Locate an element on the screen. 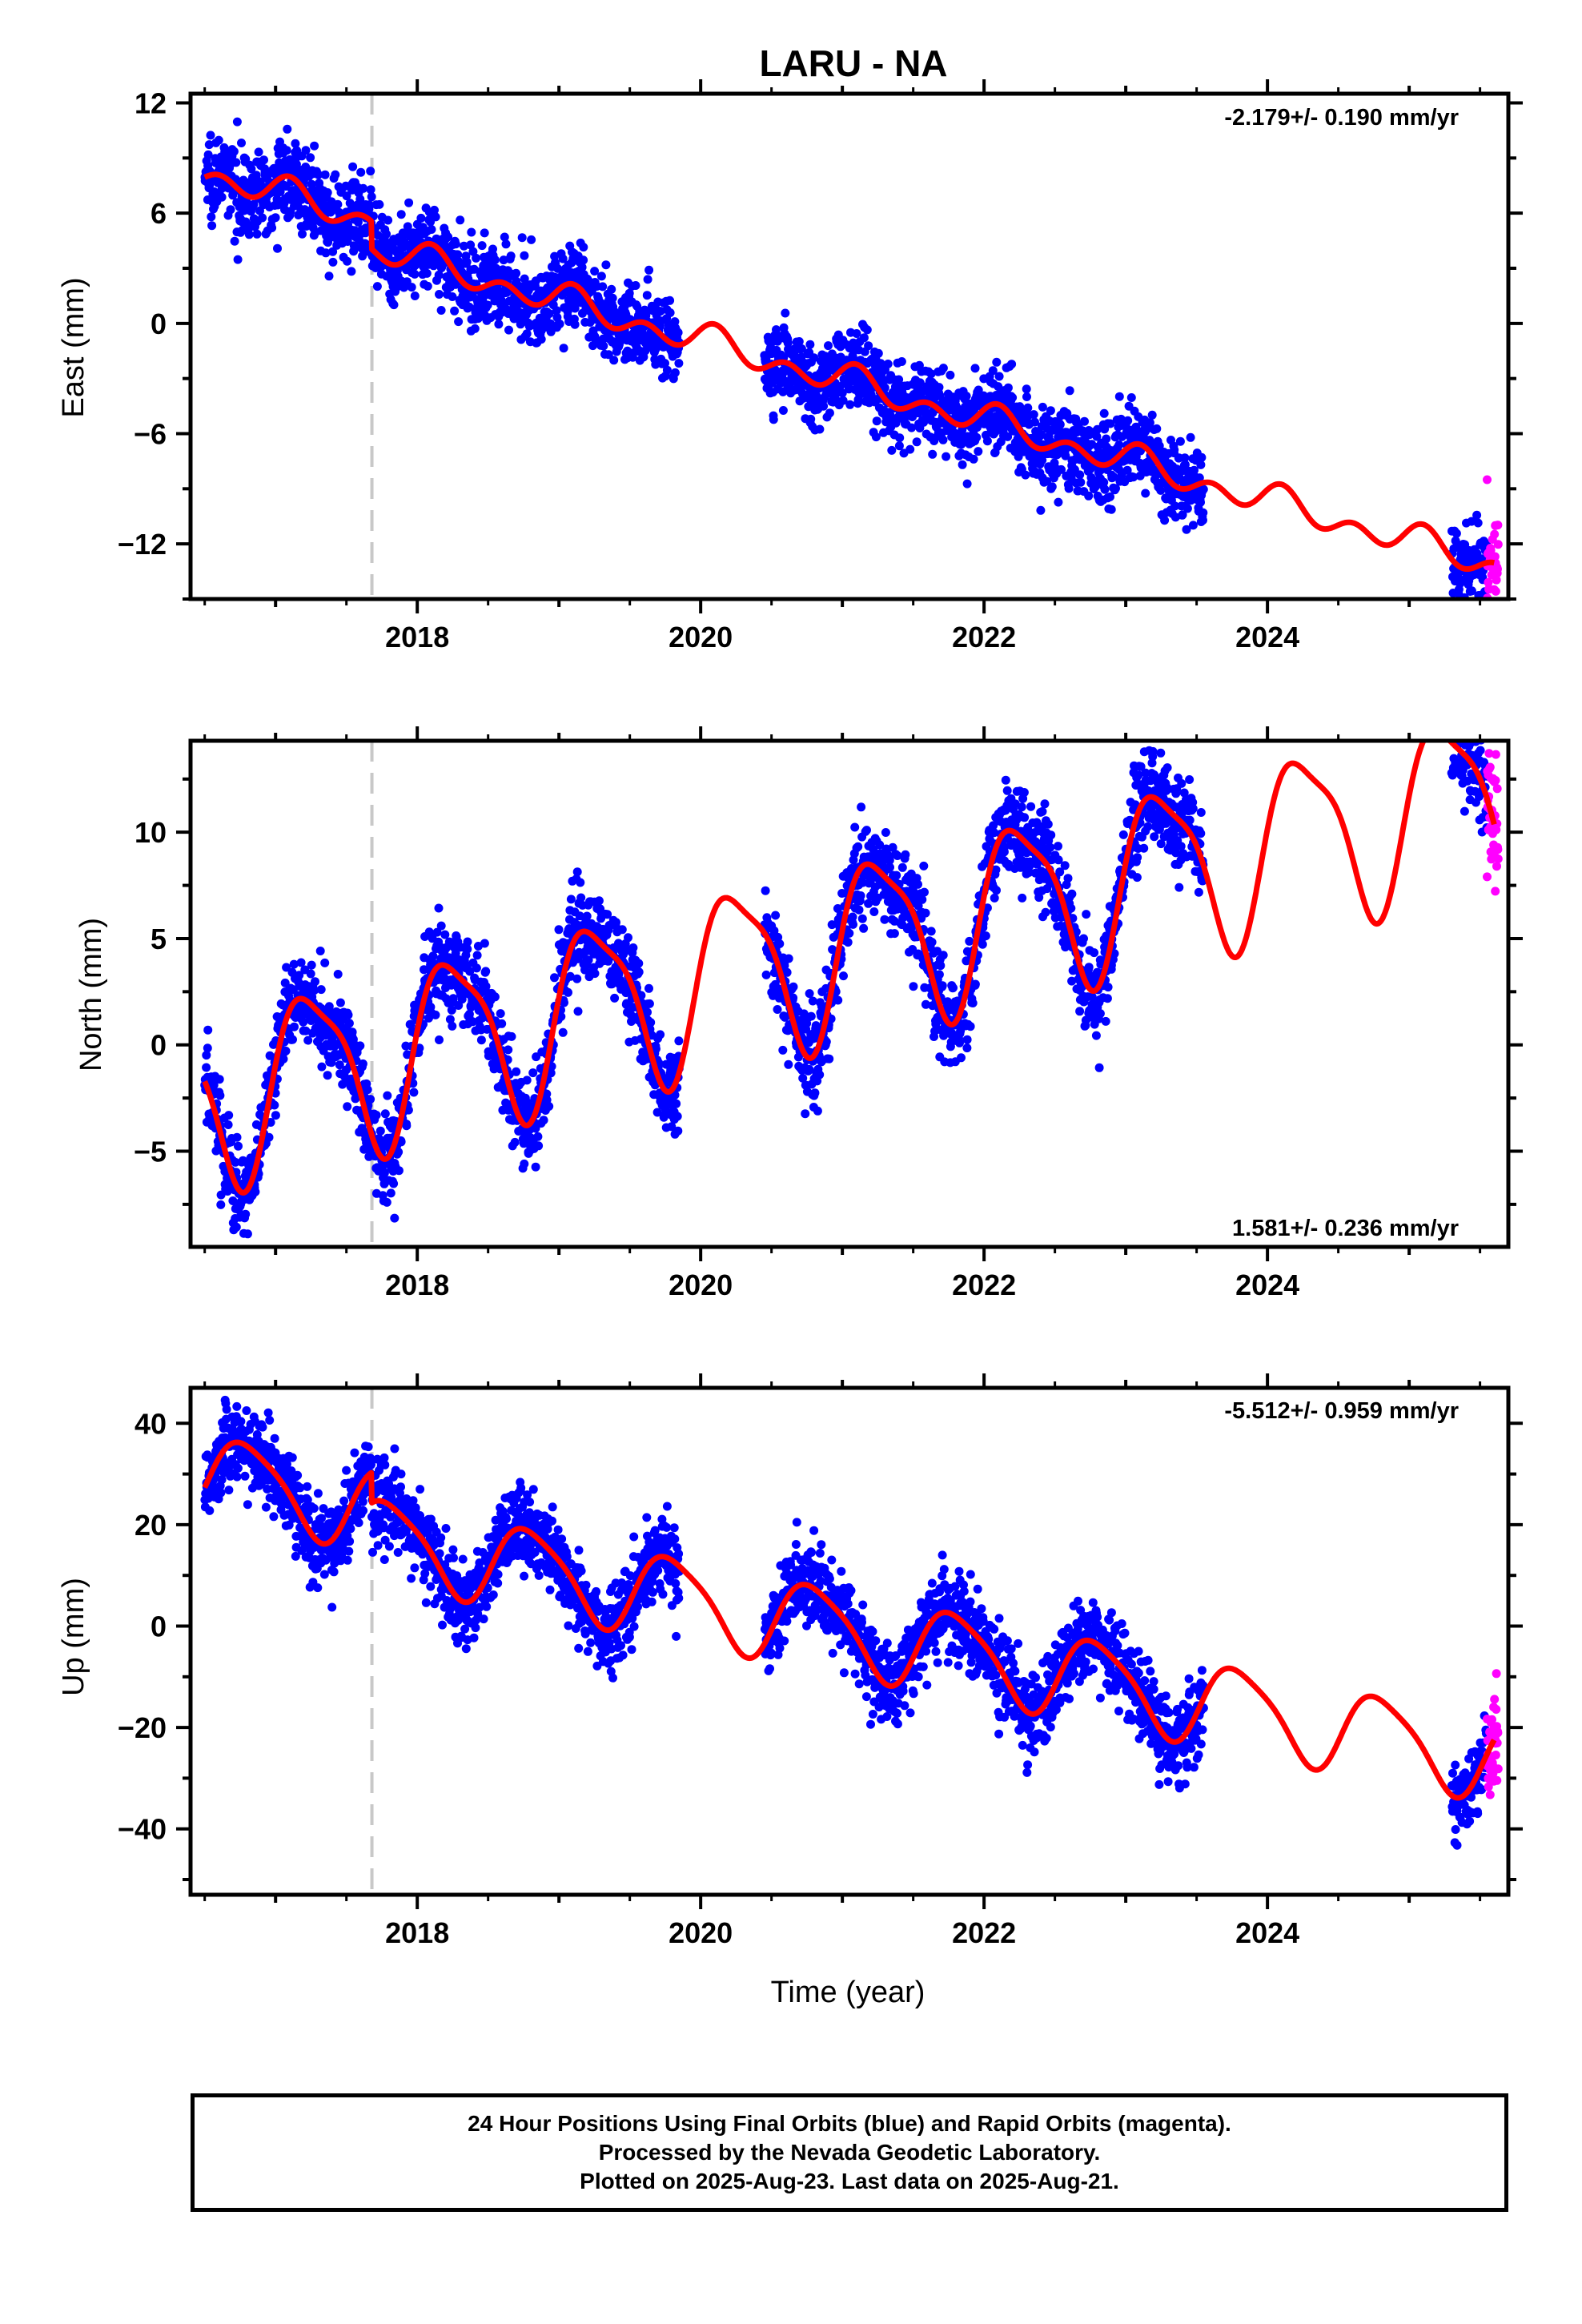 This screenshot has height=2324, width=1582. east-y-tick-label: −6 is located at coordinates (151, 433).